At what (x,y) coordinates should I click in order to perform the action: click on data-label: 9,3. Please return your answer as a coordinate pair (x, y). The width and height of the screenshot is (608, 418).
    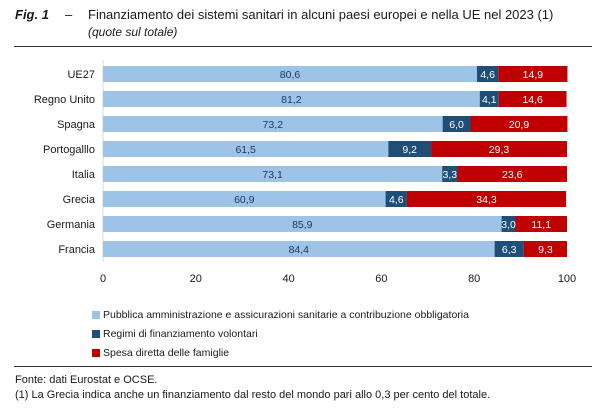
    Looking at the image, I should click on (545, 250).